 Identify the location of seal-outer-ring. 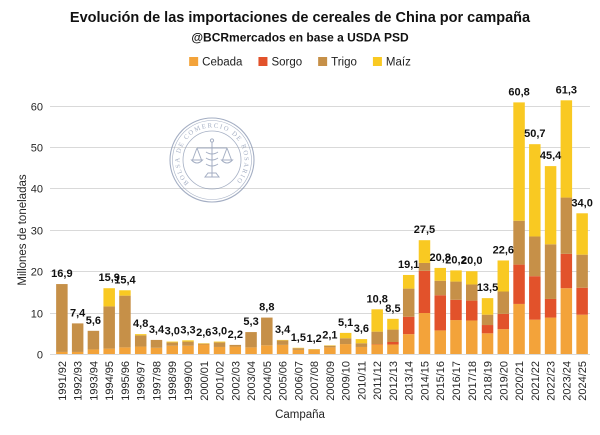
(212, 160).